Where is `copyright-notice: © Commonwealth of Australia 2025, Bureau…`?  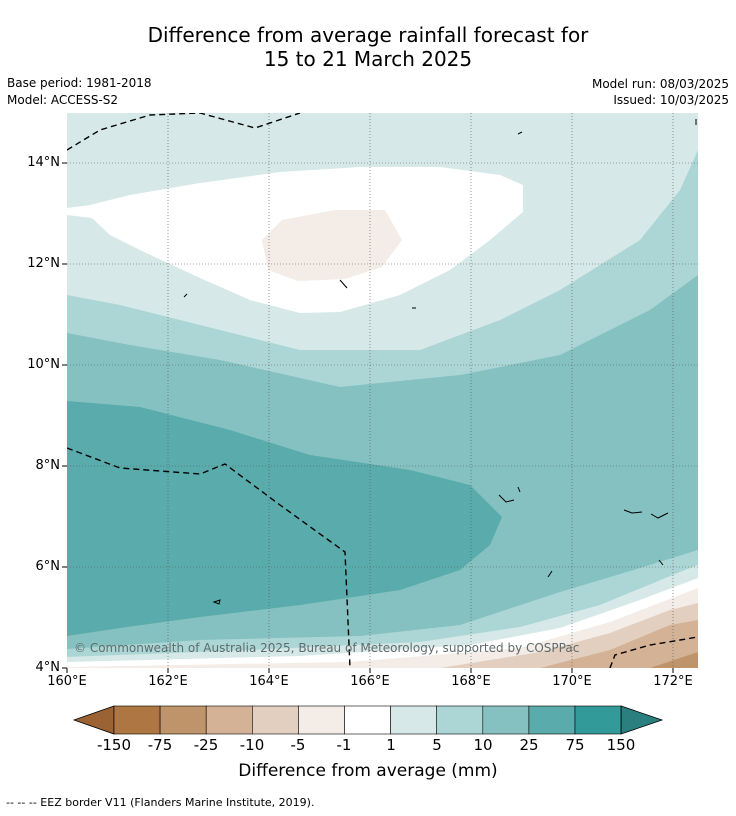
copyright-notice: © Commonwealth of Australia 2025, Bureau… is located at coordinates (327, 648).